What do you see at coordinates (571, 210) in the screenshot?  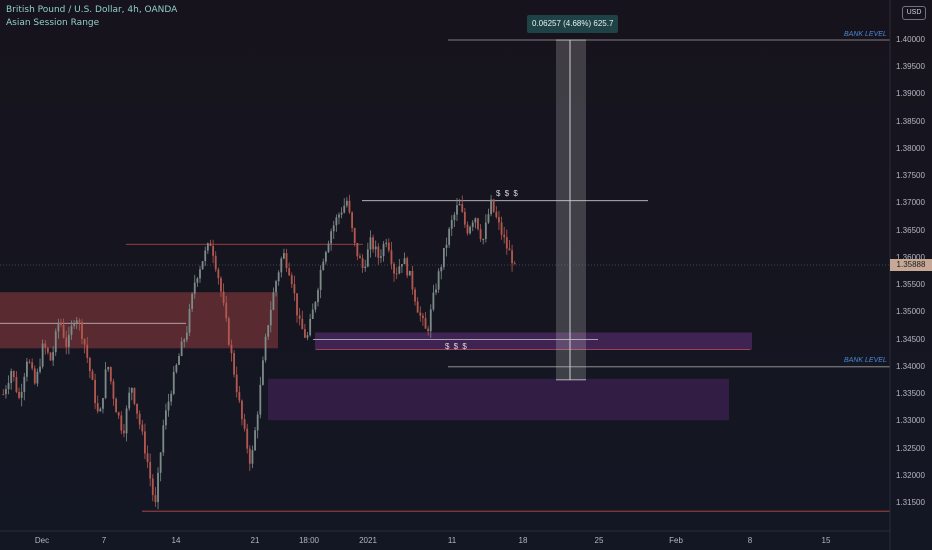 I see `measure-box` at bounding box center [571, 210].